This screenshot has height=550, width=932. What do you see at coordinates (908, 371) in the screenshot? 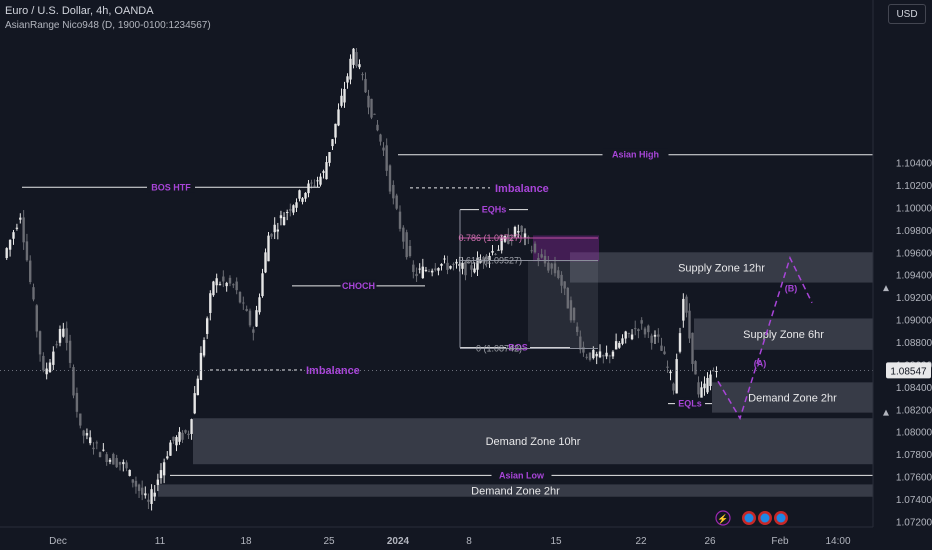
I see `last-price-label: 1.08547` at bounding box center [908, 371].